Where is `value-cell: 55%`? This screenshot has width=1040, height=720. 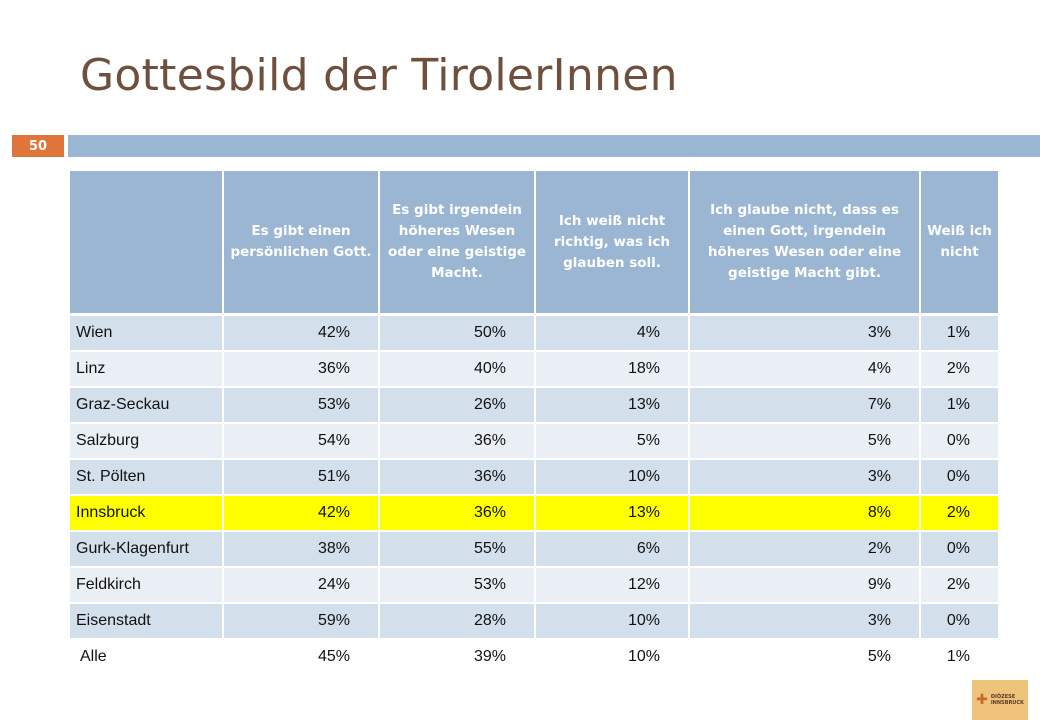
value-cell: 55% is located at coordinates (457, 549).